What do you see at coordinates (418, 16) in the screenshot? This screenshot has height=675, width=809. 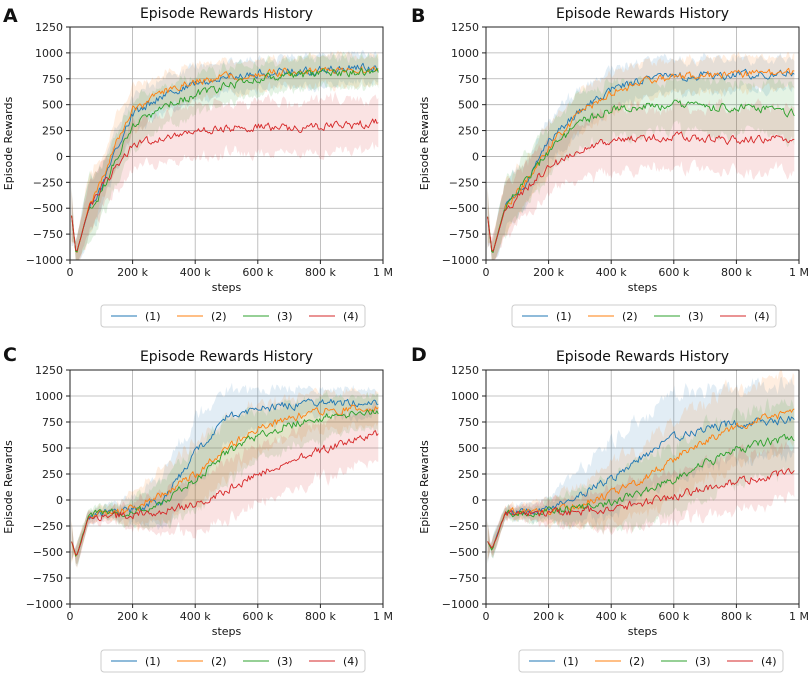 I see `panel-letter: B` at bounding box center [418, 16].